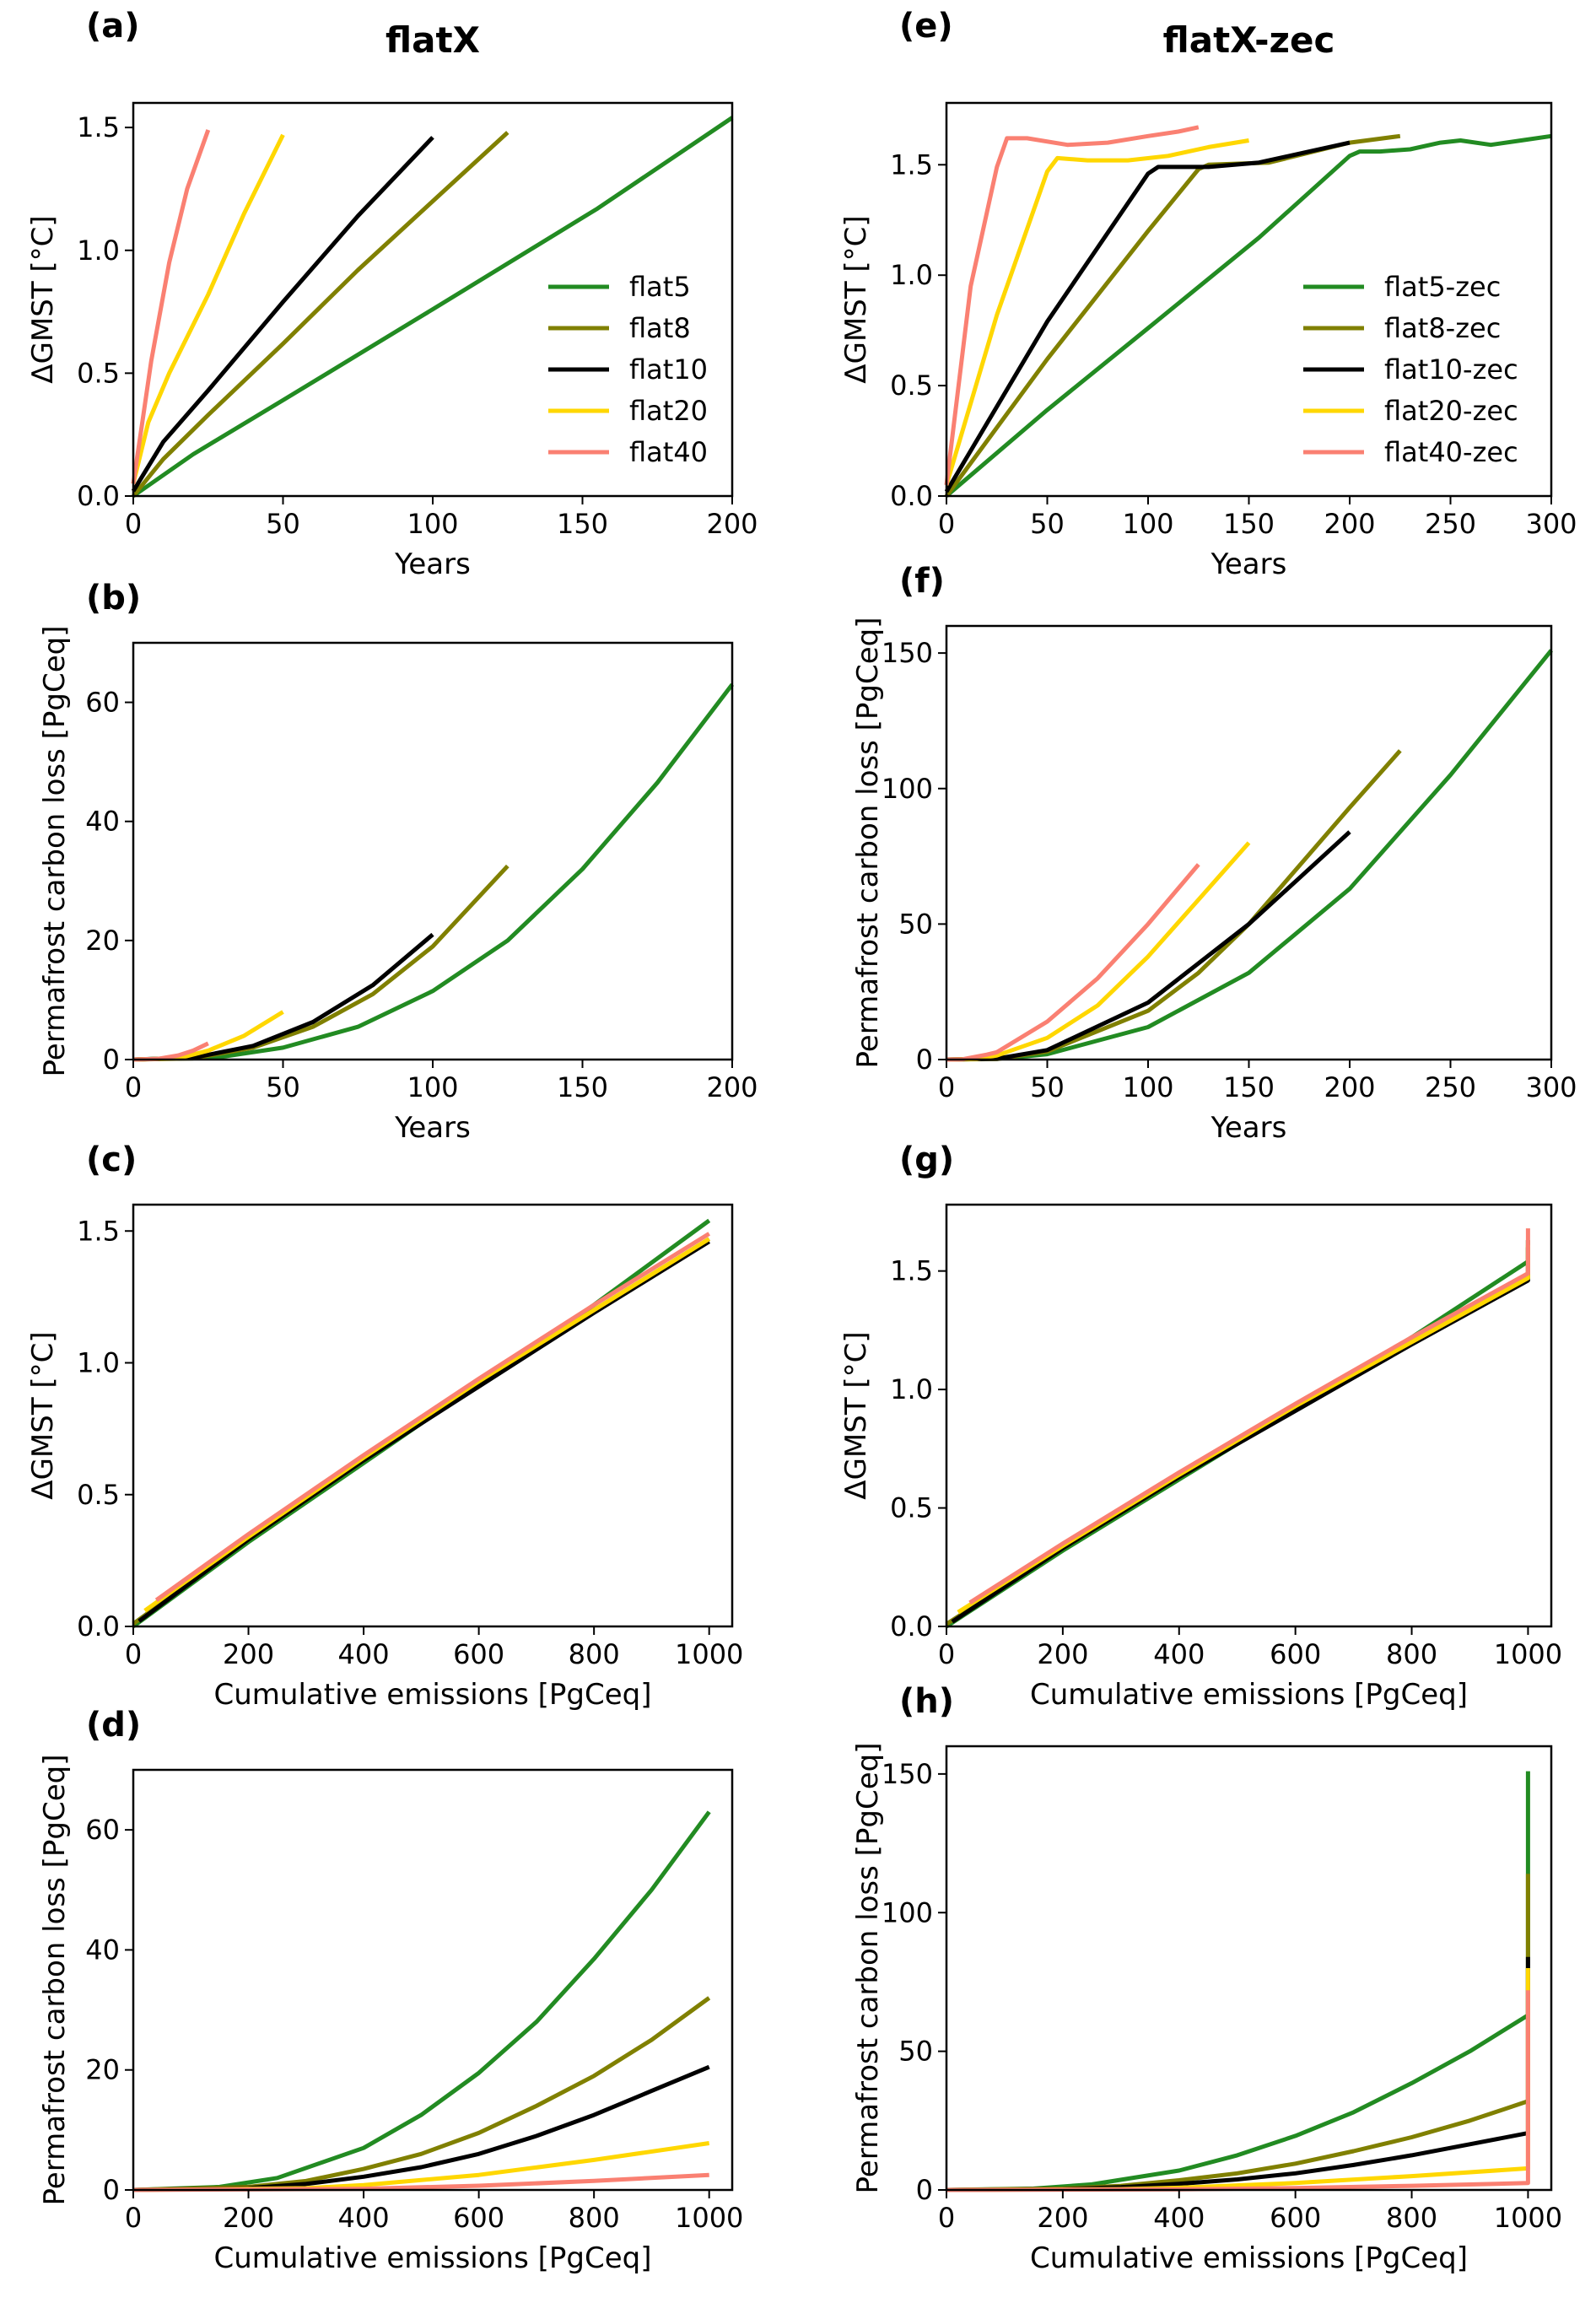 This screenshot has height=2303, width=1596. Describe the element at coordinates (927, 1160) in the screenshot. I see `panel-label: (g)` at that location.